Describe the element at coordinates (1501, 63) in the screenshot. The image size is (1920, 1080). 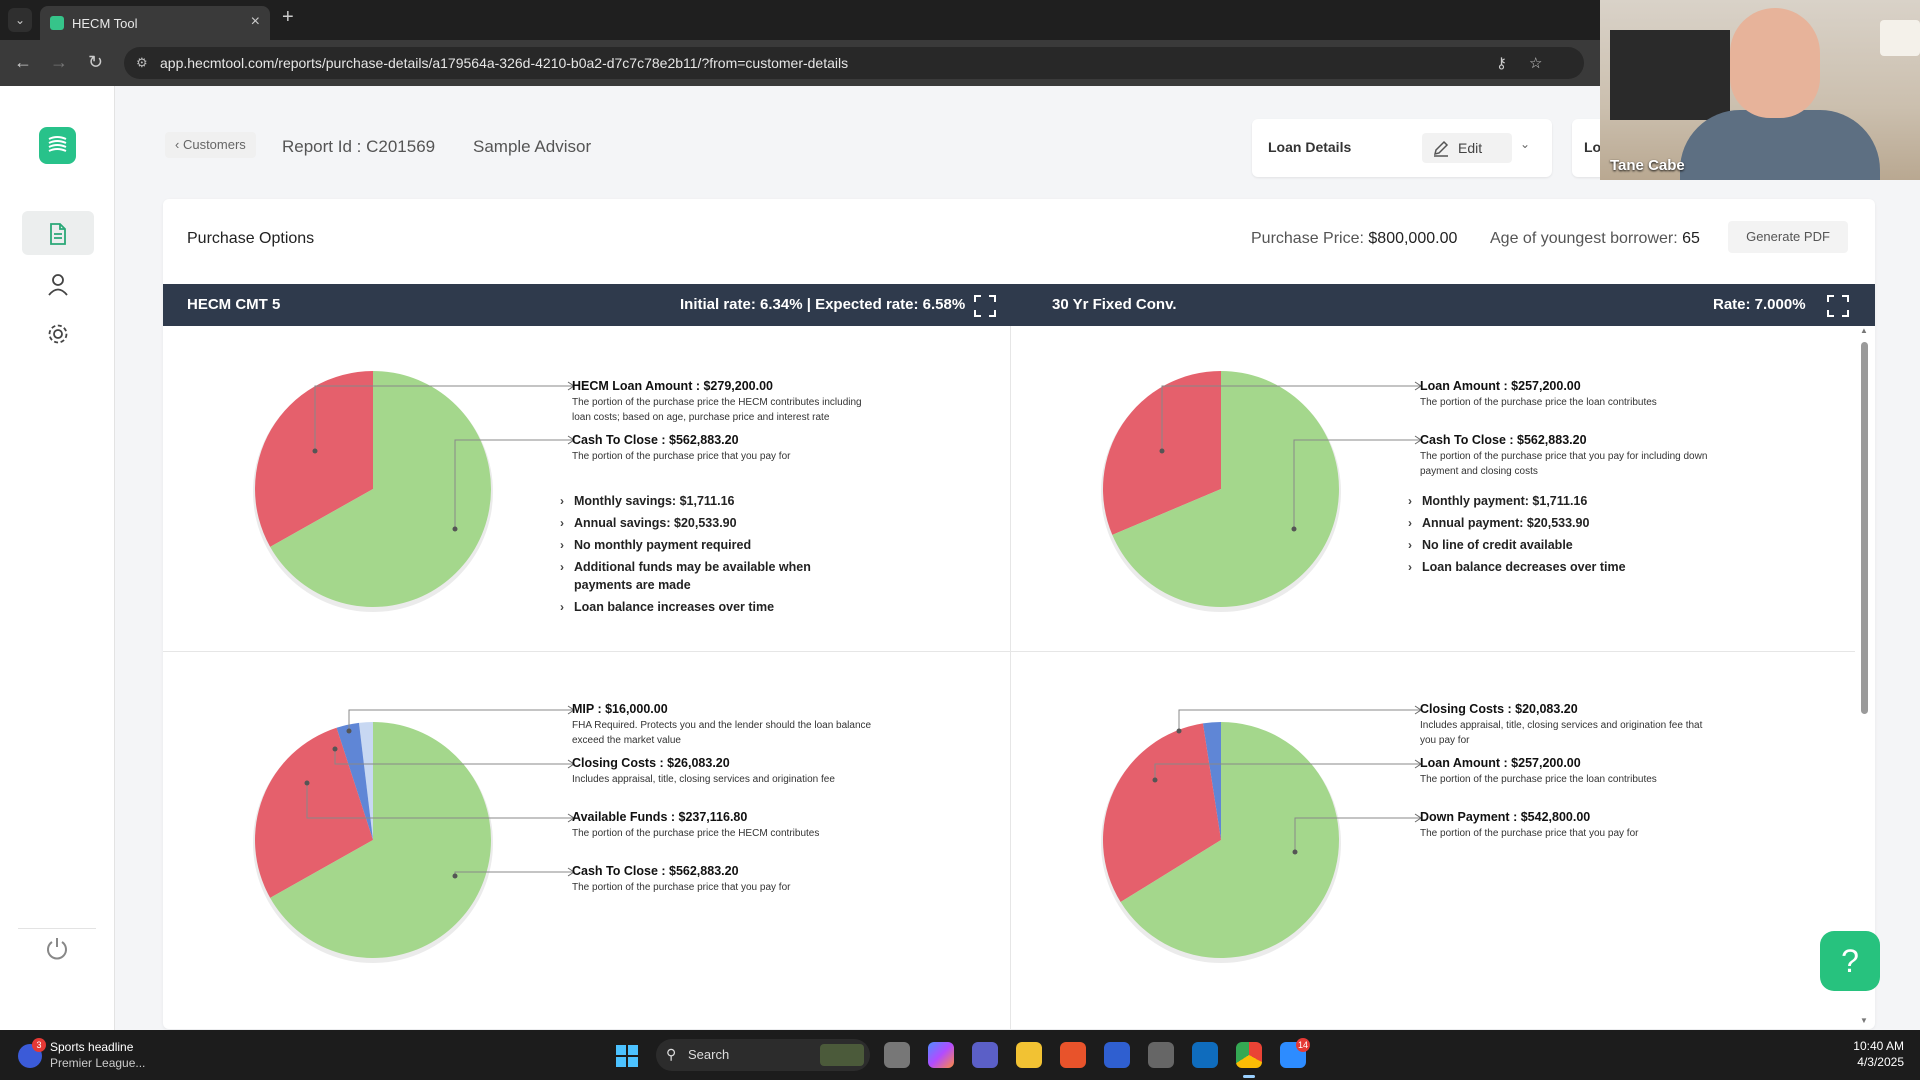
I see `password-key-icon: ⚷` at that location.